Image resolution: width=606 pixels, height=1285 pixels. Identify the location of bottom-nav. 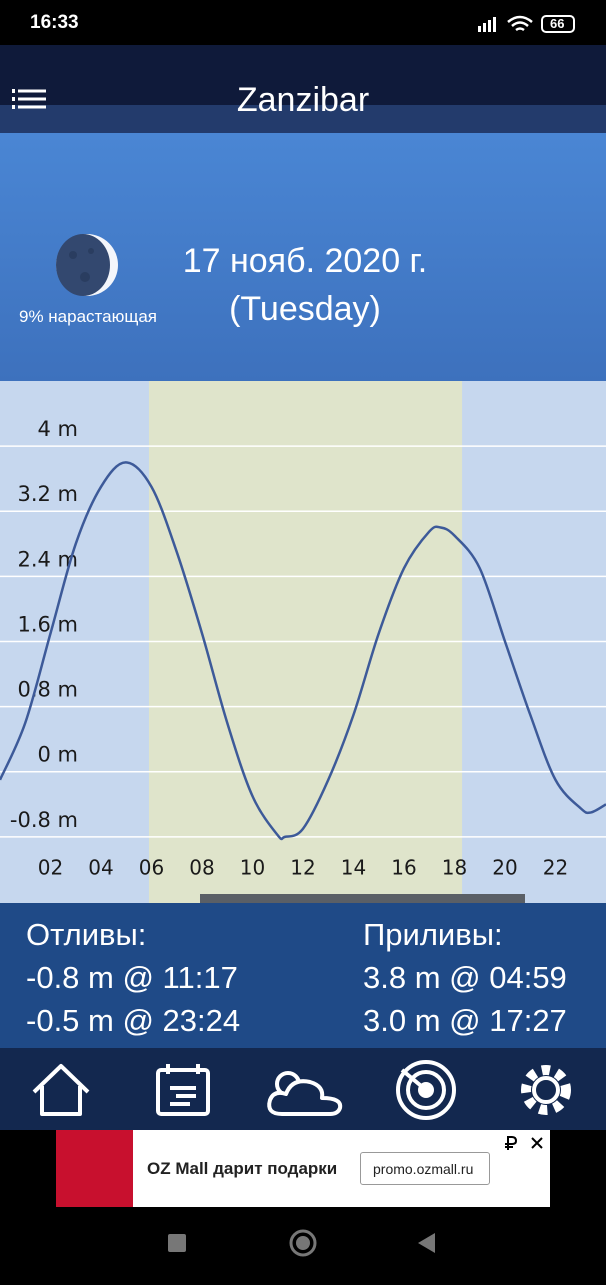
(303, 1089).